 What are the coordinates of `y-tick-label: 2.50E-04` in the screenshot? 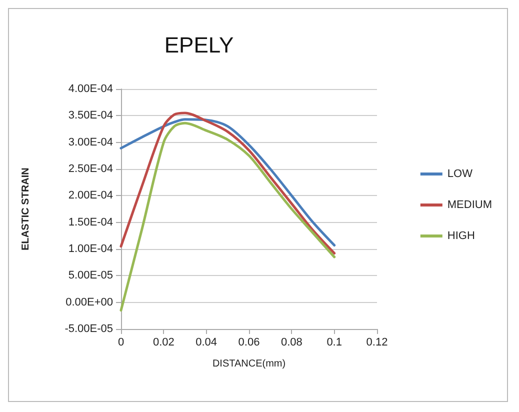 It's located at (90, 169).